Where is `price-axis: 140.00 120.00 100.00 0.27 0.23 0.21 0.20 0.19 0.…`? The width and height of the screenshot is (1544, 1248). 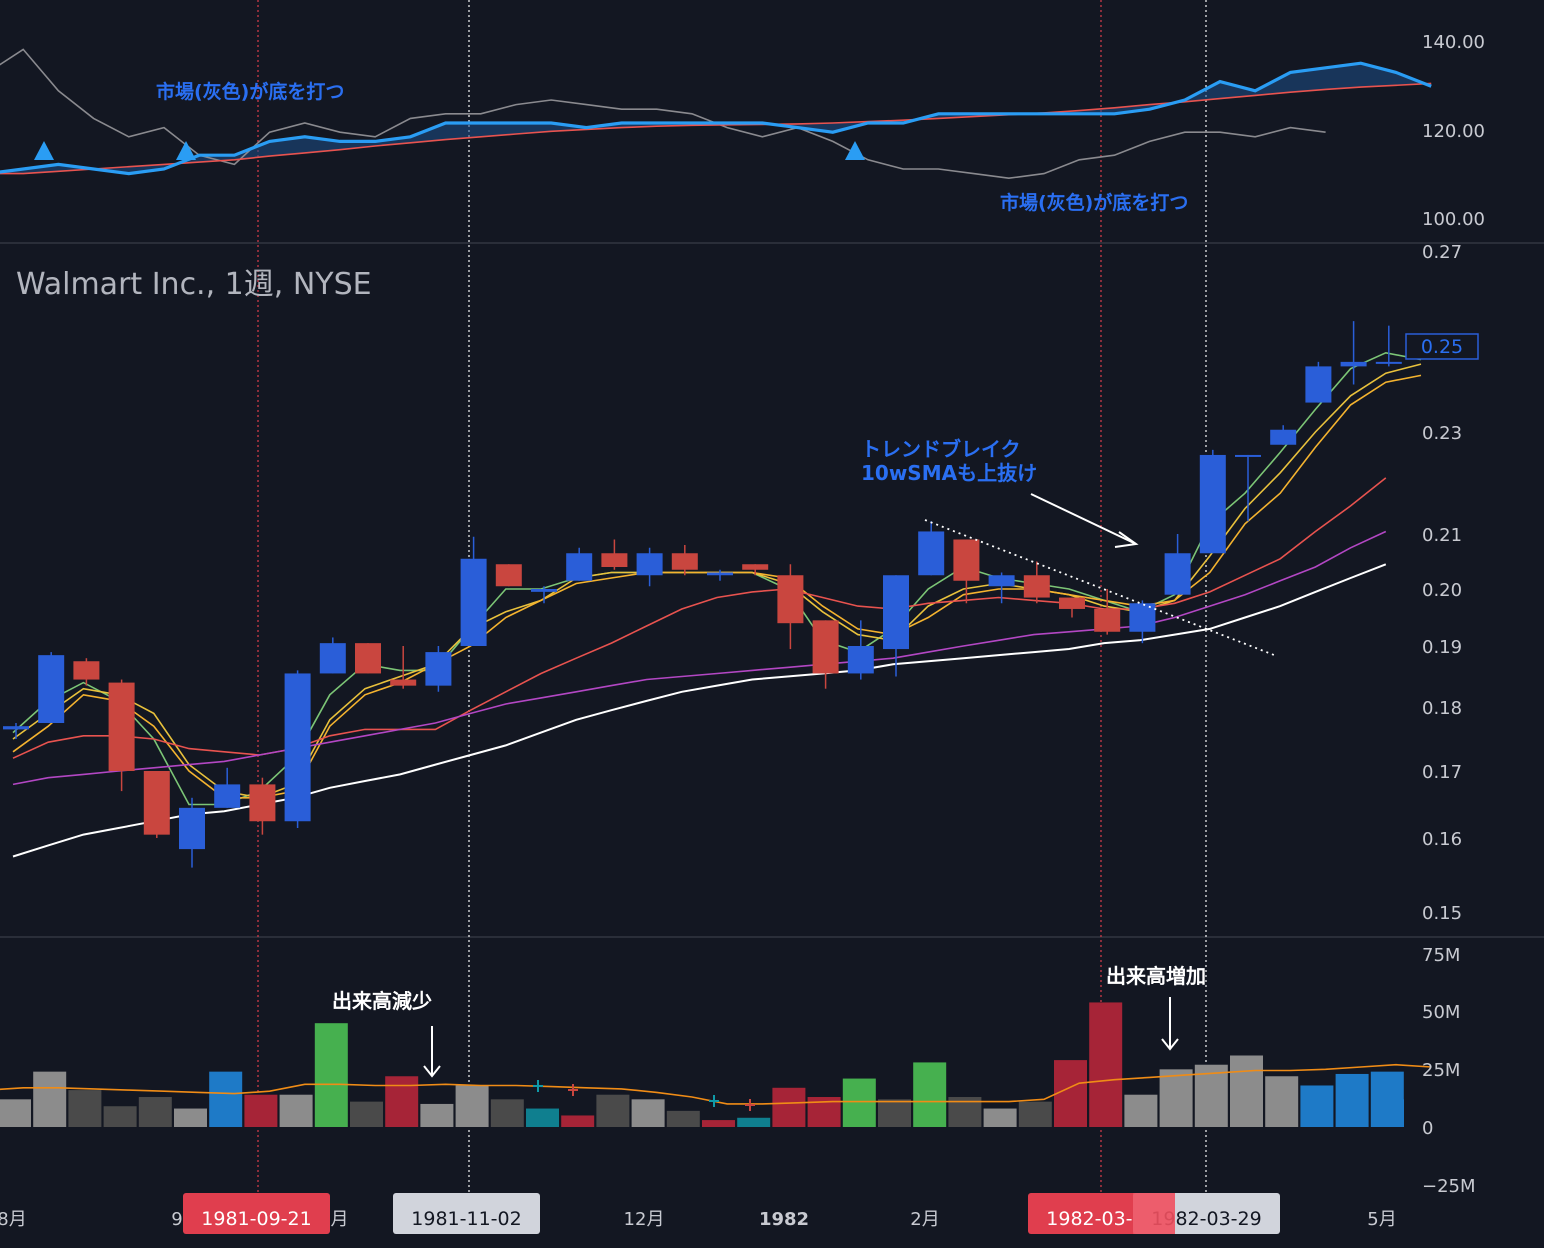
price-axis: 140.00 120.00 100.00 0.27 0.23 0.21 0.20 0.19 0.… is located at coordinates (1453, 614).